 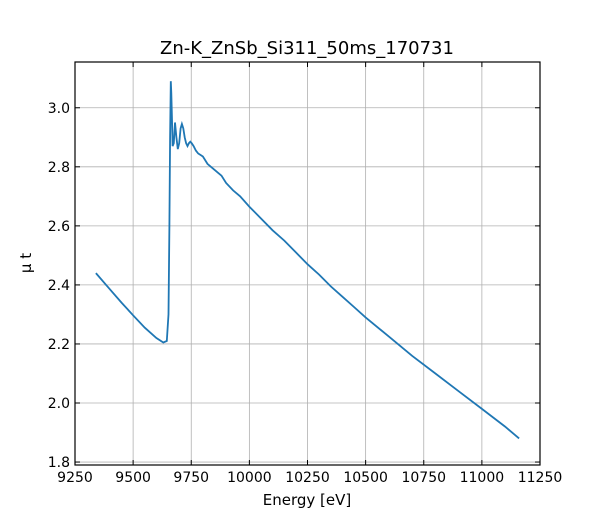 I want to click on x-tick-label: 10500, so click(x=365, y=478).